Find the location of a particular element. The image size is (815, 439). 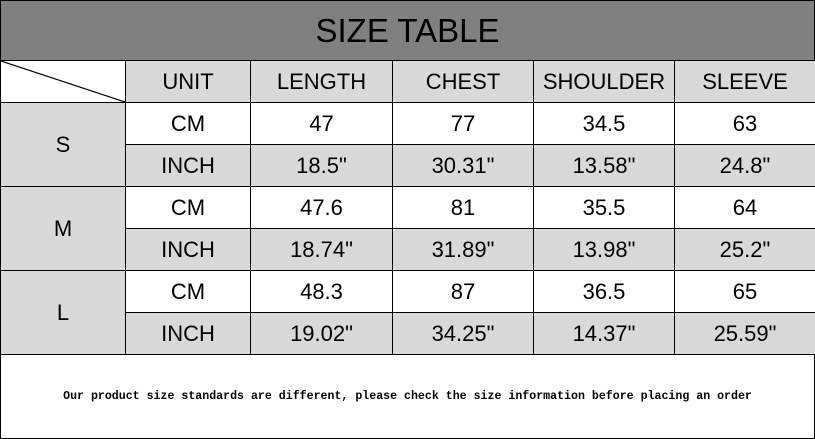

value-cell: 65 is located at coordinates (744, 291).